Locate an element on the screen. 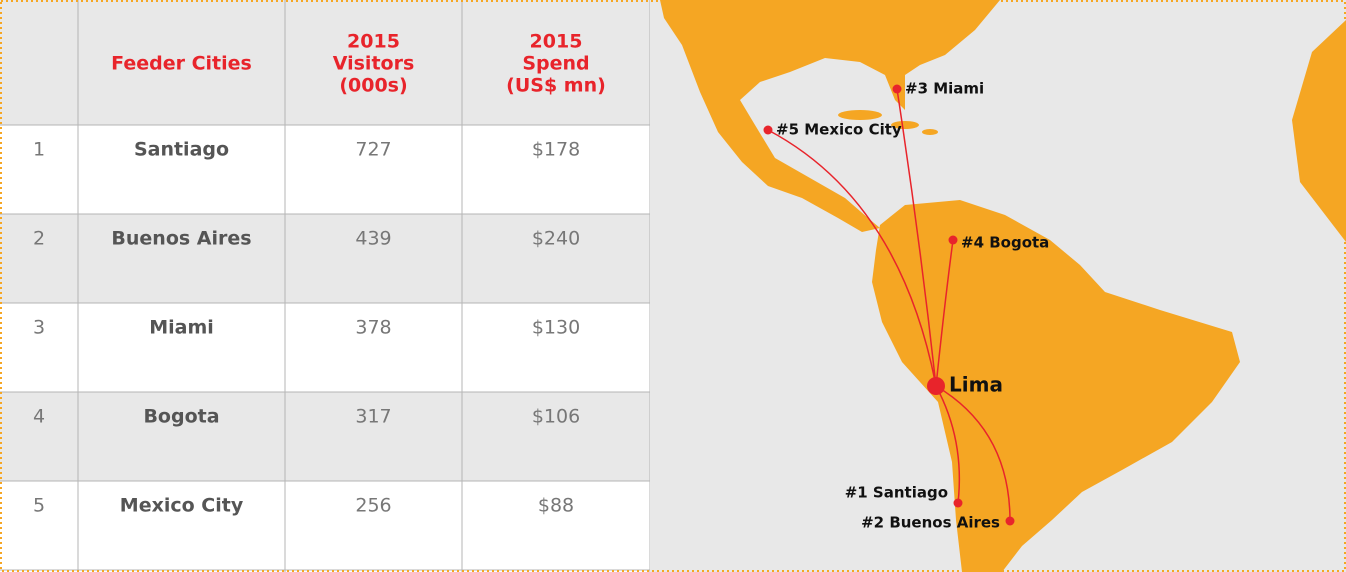 The image size is (1346, 572). city-name: Santiago is located at coordinates (181, 150).